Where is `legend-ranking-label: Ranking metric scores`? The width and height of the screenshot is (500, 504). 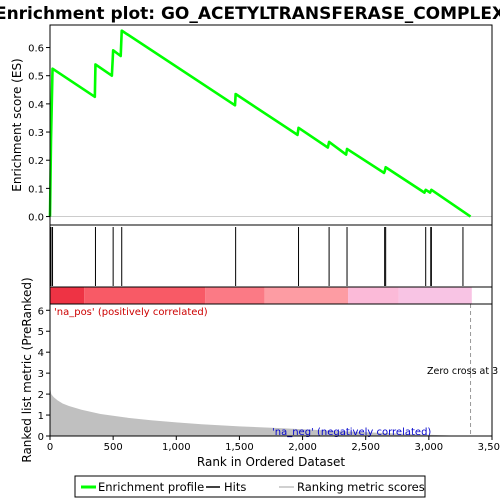
legend-ranking-label: Ranking metric scores is located at coordinates (361, 487).